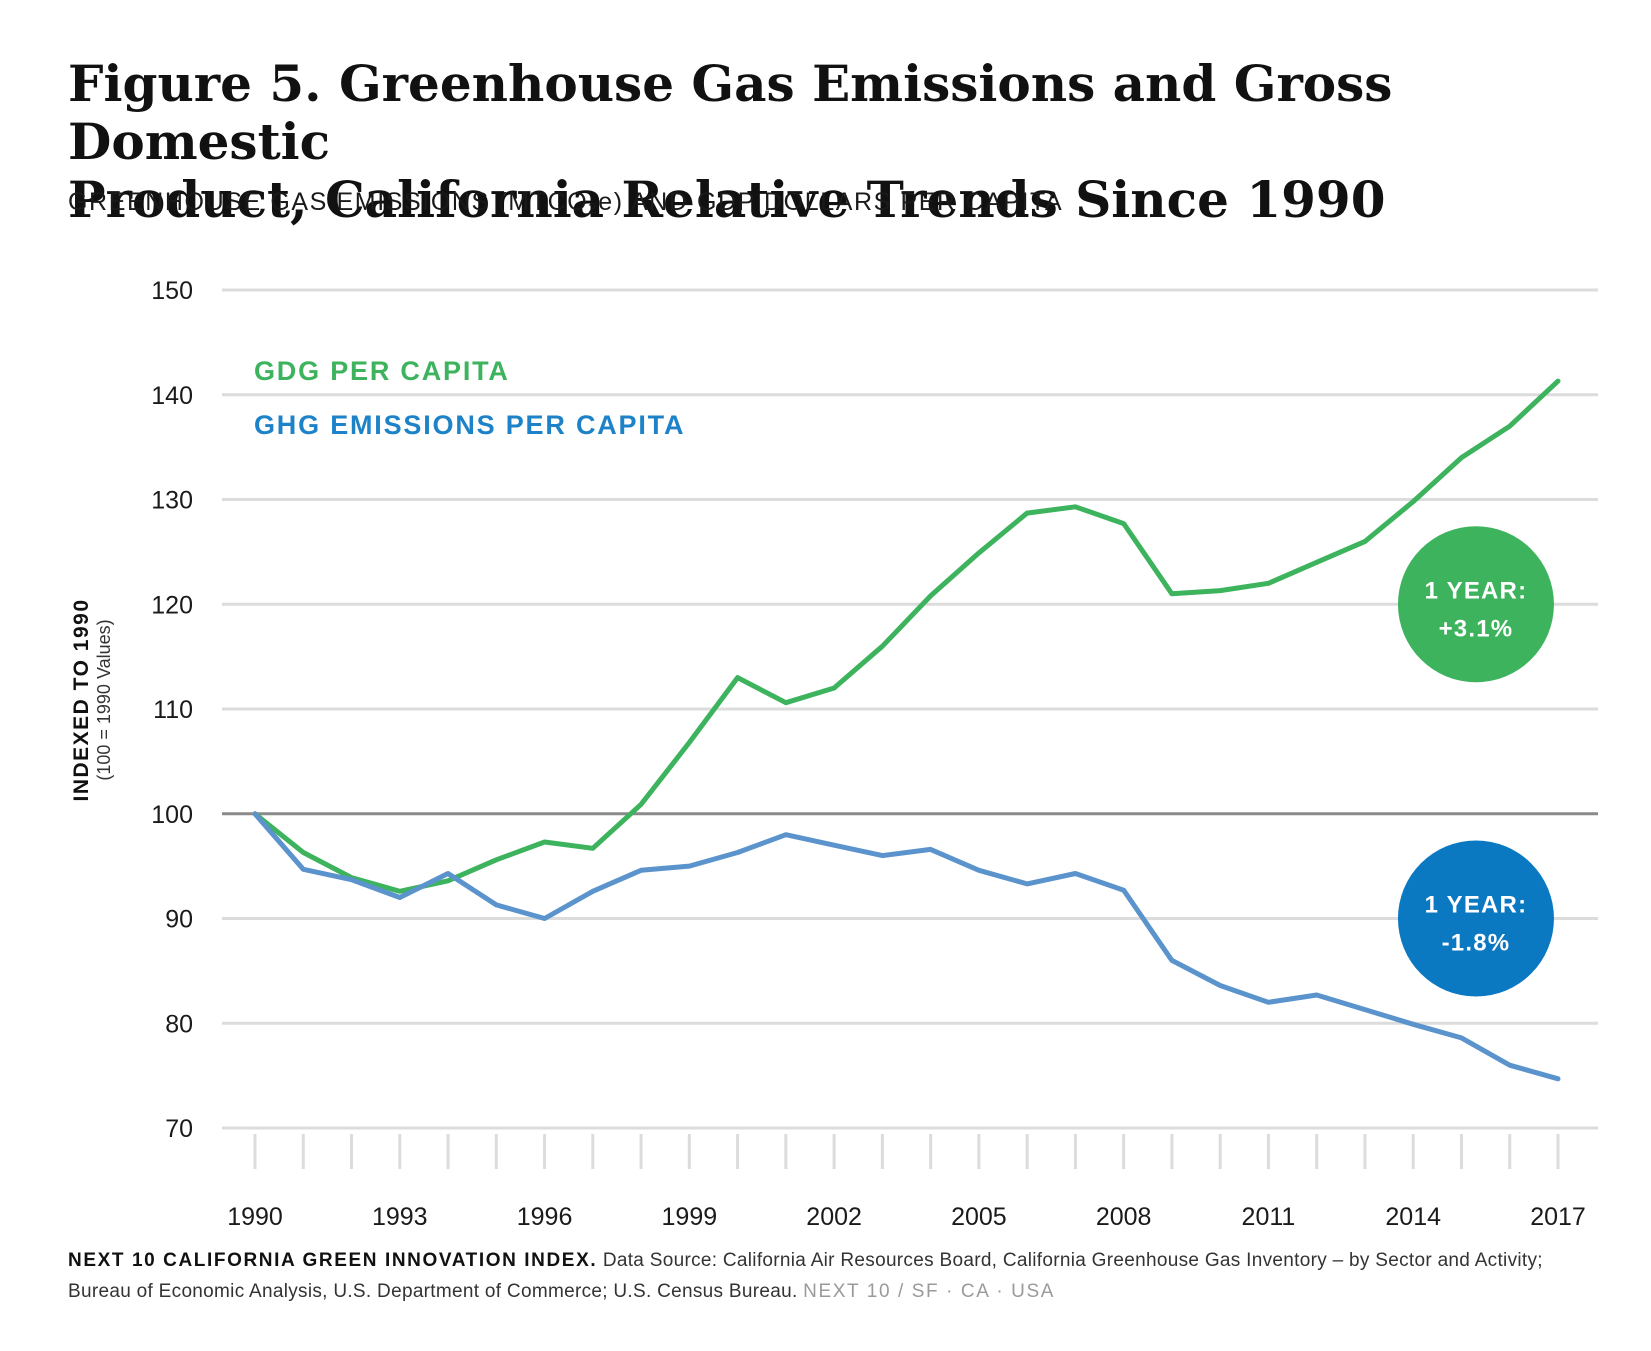  I want to click on x-tick-label: 1999, so click(690, 1217).